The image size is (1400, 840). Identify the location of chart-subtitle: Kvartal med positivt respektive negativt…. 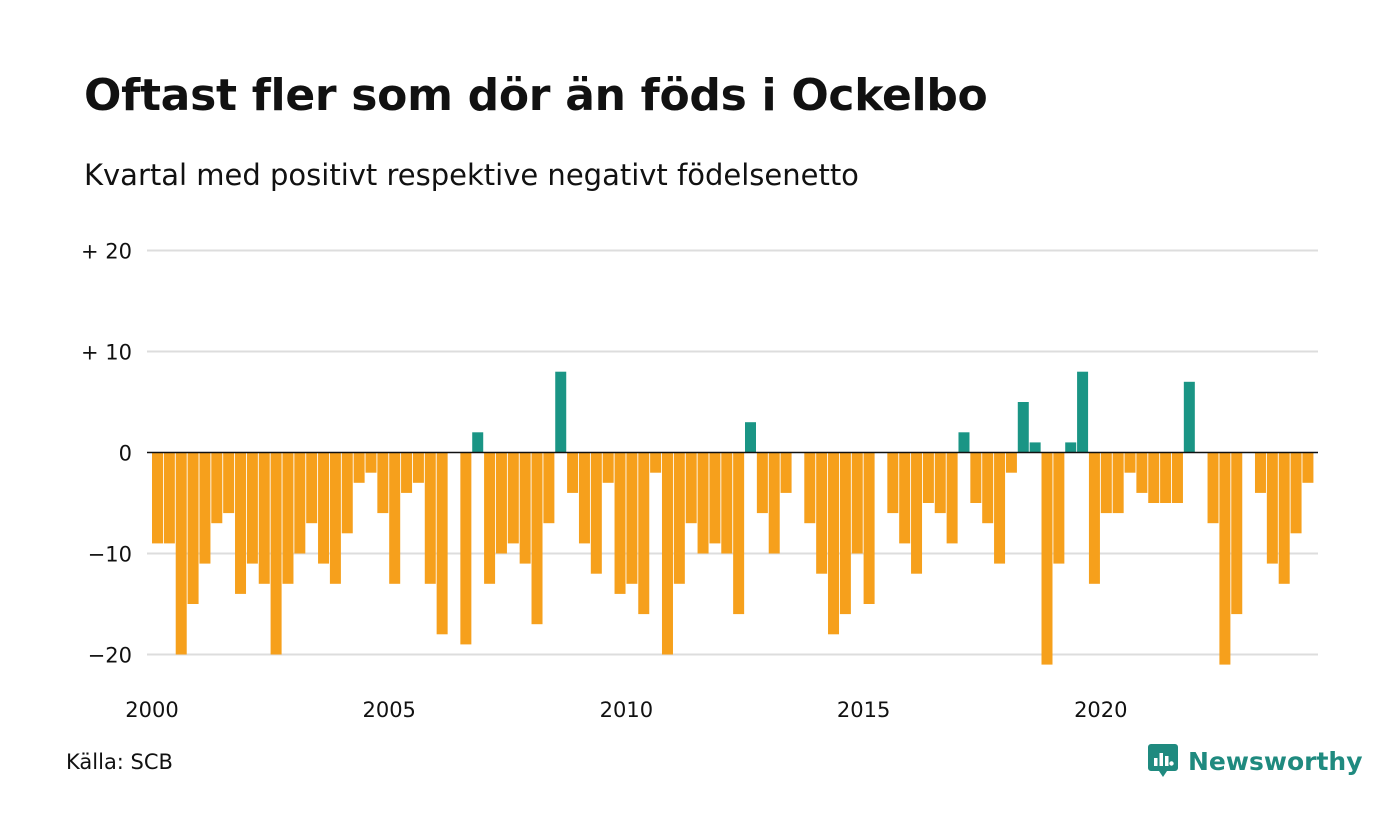
(471, 175).